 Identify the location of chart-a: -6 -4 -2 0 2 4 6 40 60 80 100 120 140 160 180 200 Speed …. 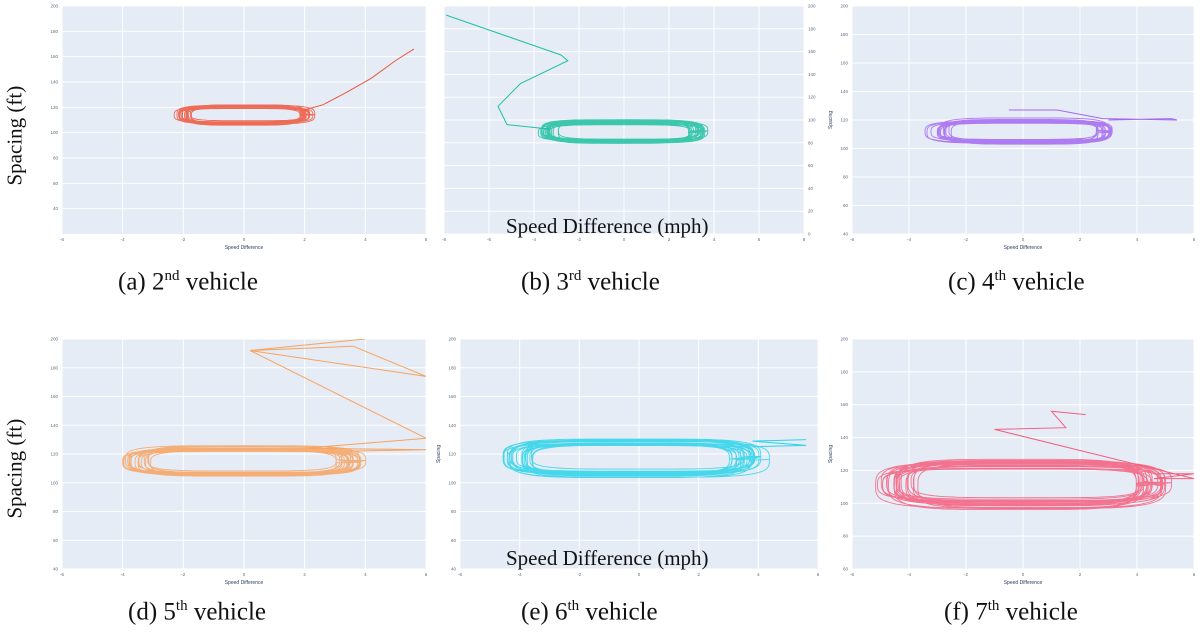
(239, 128).